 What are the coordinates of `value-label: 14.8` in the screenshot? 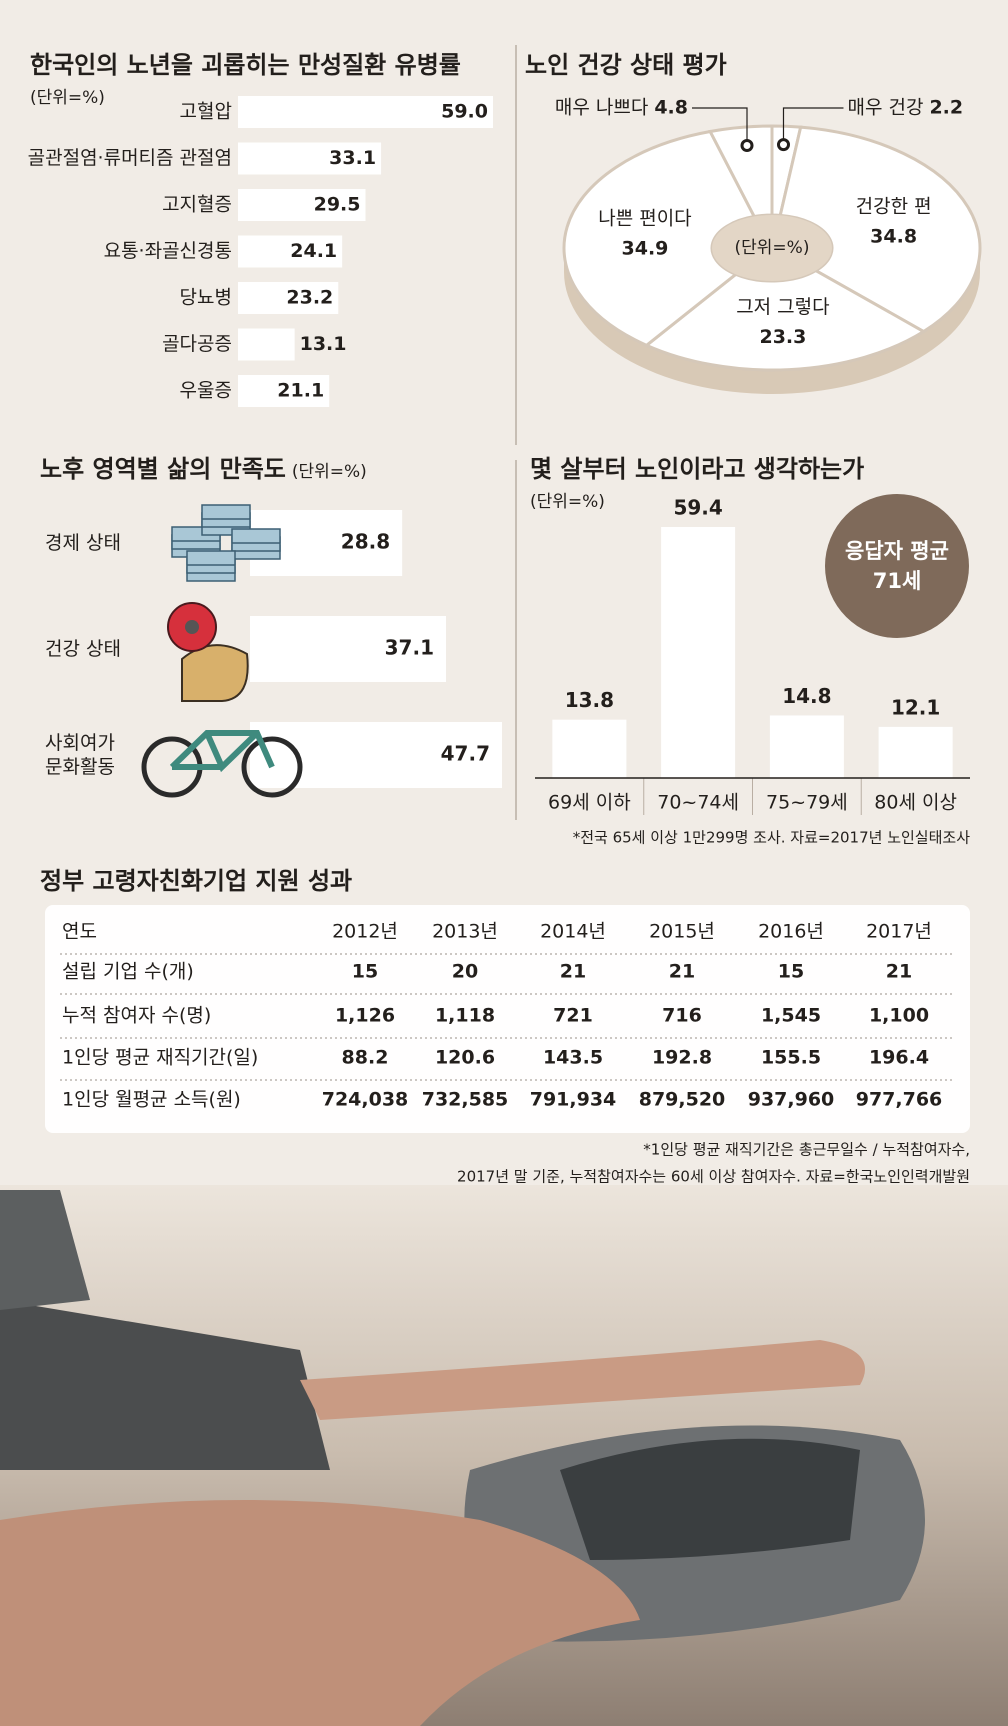 It's located at (806, 696).